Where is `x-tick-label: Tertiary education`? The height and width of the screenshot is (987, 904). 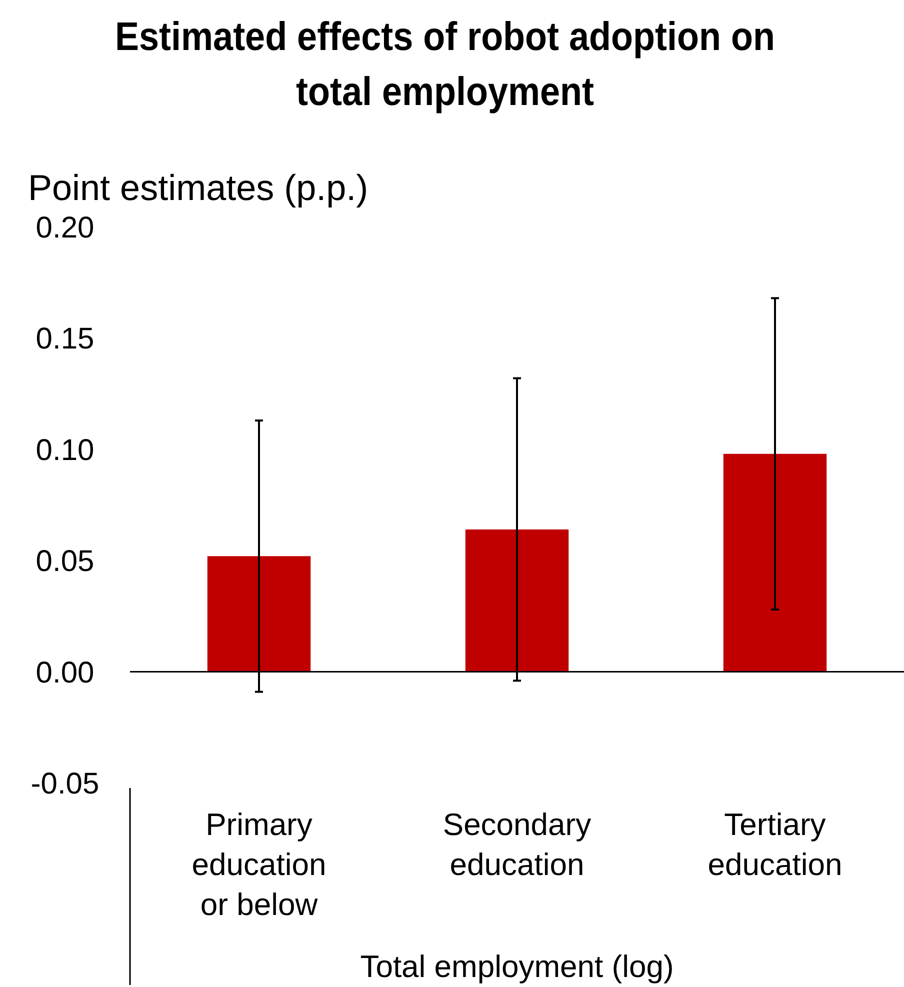 x-tick-label: Tertiary education is located at coordinates (775, 844).